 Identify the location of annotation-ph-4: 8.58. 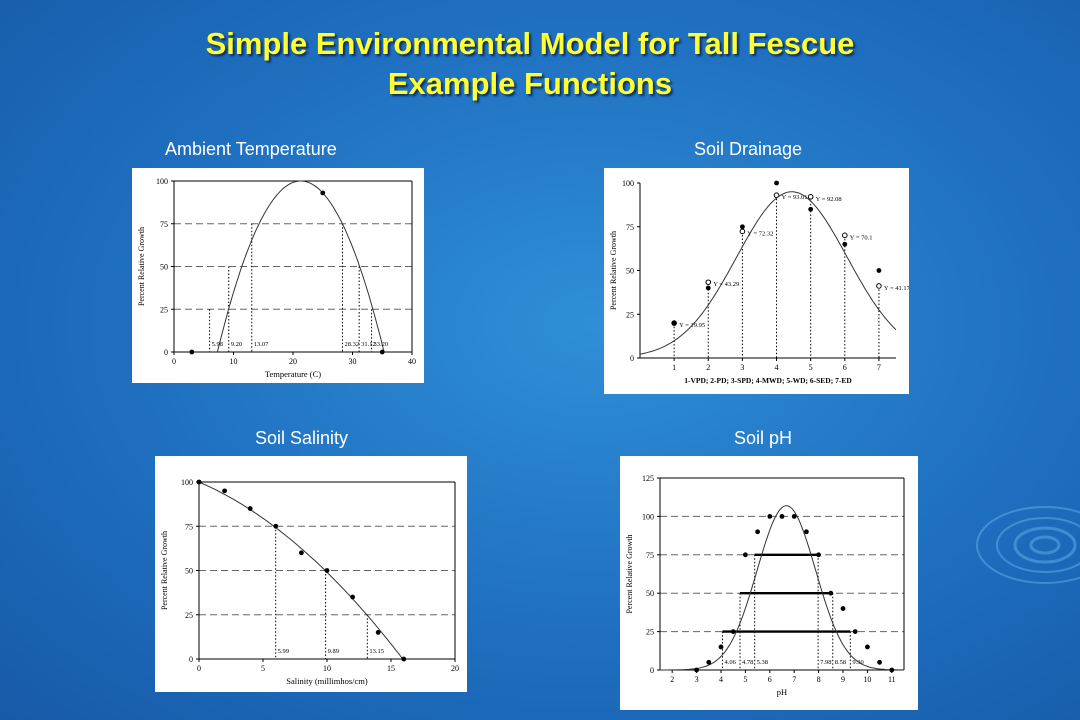
(840, 662).